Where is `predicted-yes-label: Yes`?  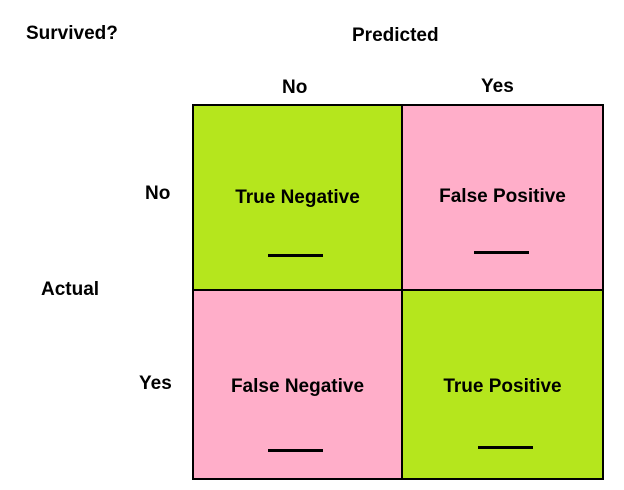 predicted-yes-label: Yes is located at coordinates (497, 86).